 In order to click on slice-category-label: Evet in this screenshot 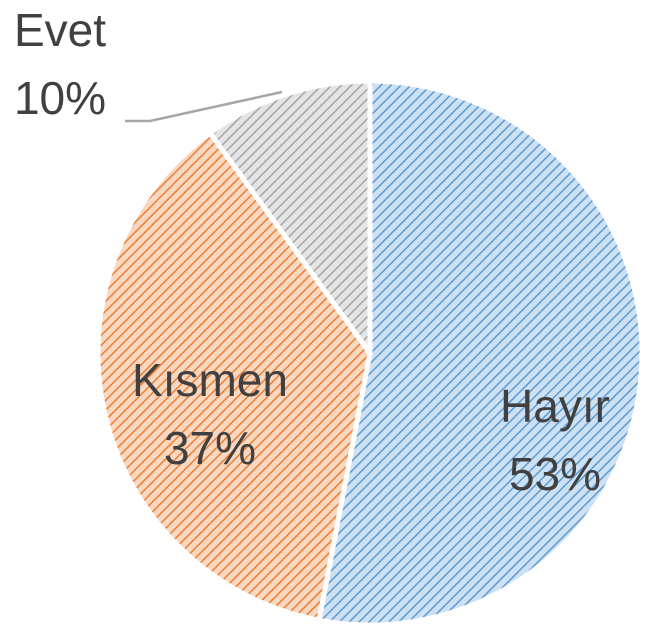, I will do `click(60, 30)`.